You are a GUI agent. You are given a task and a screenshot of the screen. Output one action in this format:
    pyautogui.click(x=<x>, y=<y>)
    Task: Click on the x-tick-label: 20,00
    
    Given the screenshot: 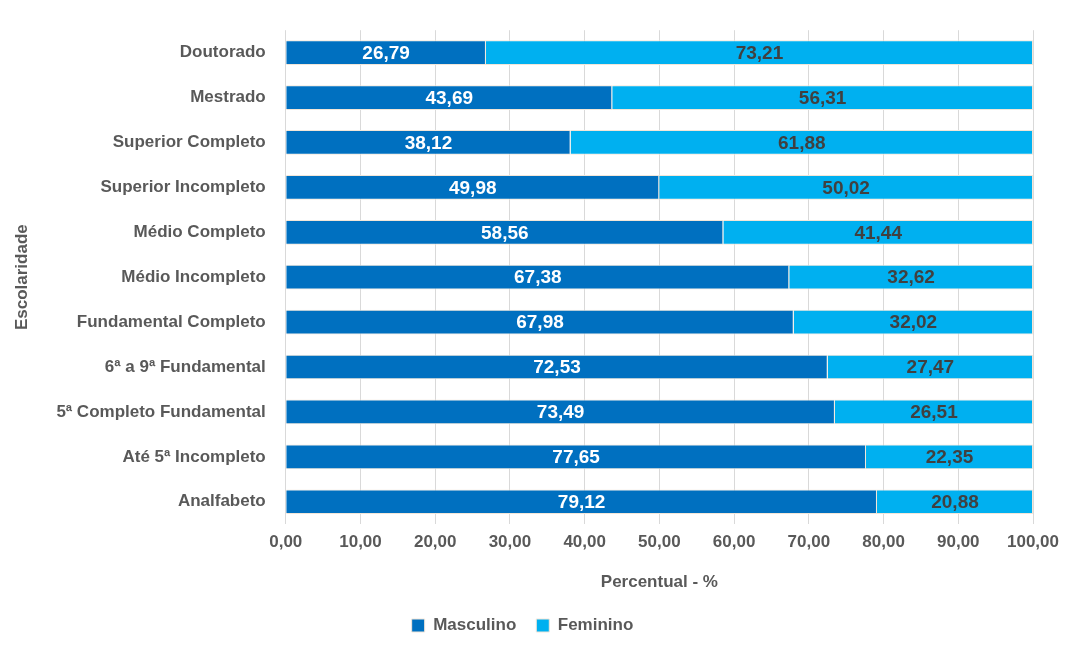 What is the action you would take?
    pyautogui.click(x=435, y=542)
    